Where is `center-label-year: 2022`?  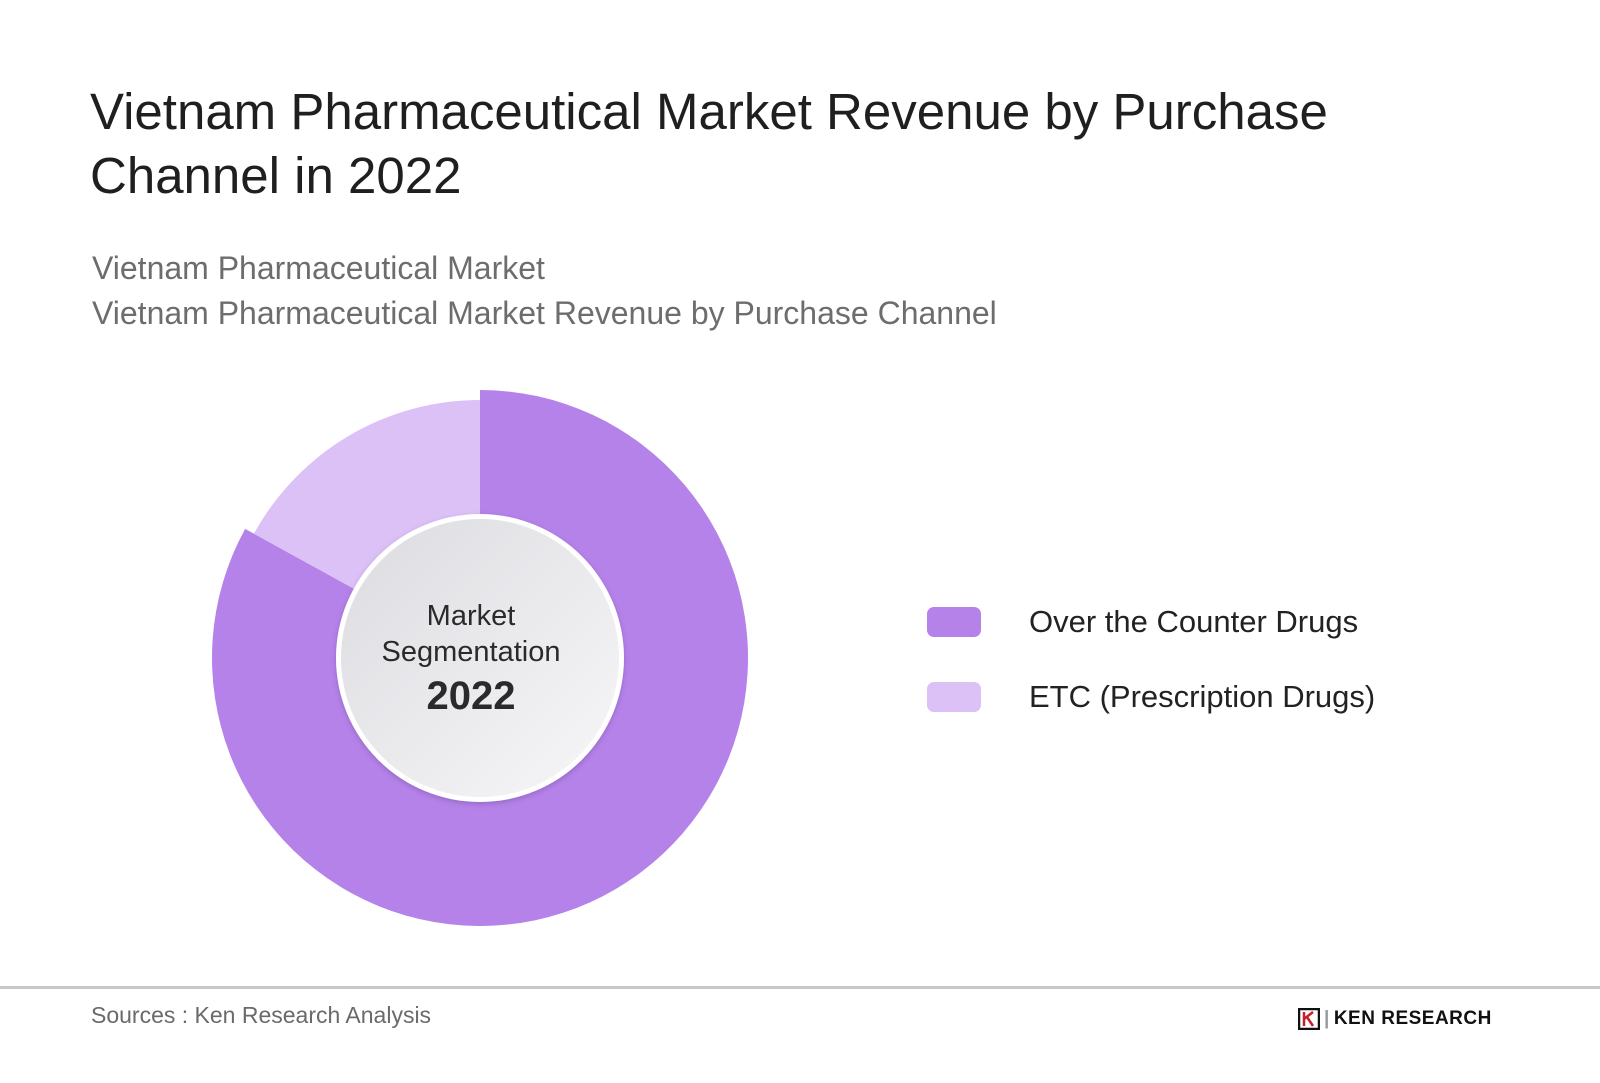 center-label-year: 2022 is located at coordinates (471, 696).